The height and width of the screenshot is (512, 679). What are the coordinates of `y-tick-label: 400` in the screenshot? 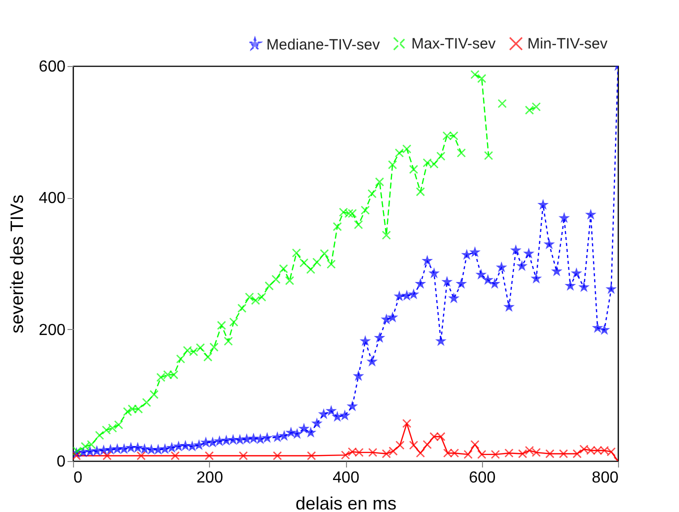 It's located at (52, 199).